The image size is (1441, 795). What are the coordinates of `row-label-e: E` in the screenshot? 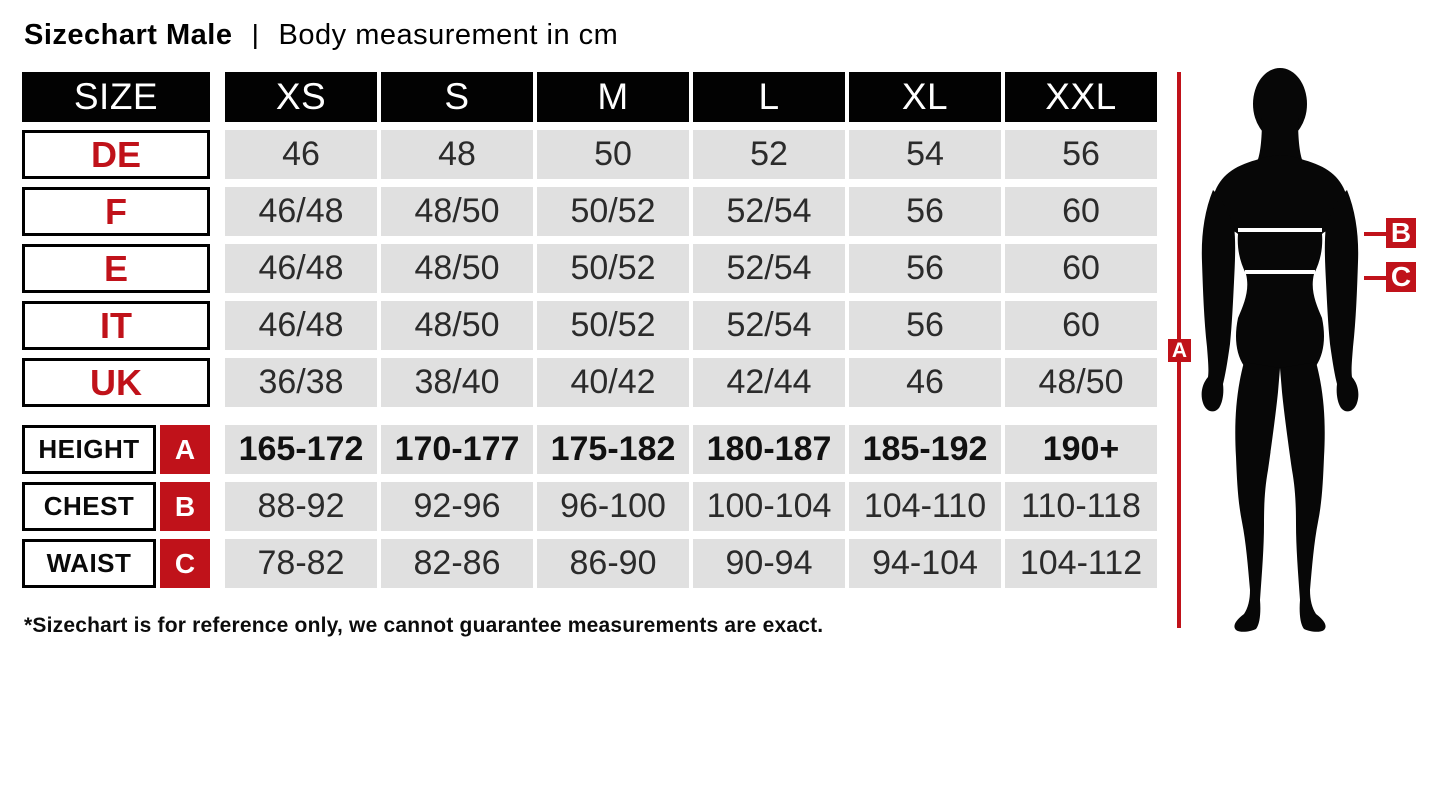 It's located at (116, 268).